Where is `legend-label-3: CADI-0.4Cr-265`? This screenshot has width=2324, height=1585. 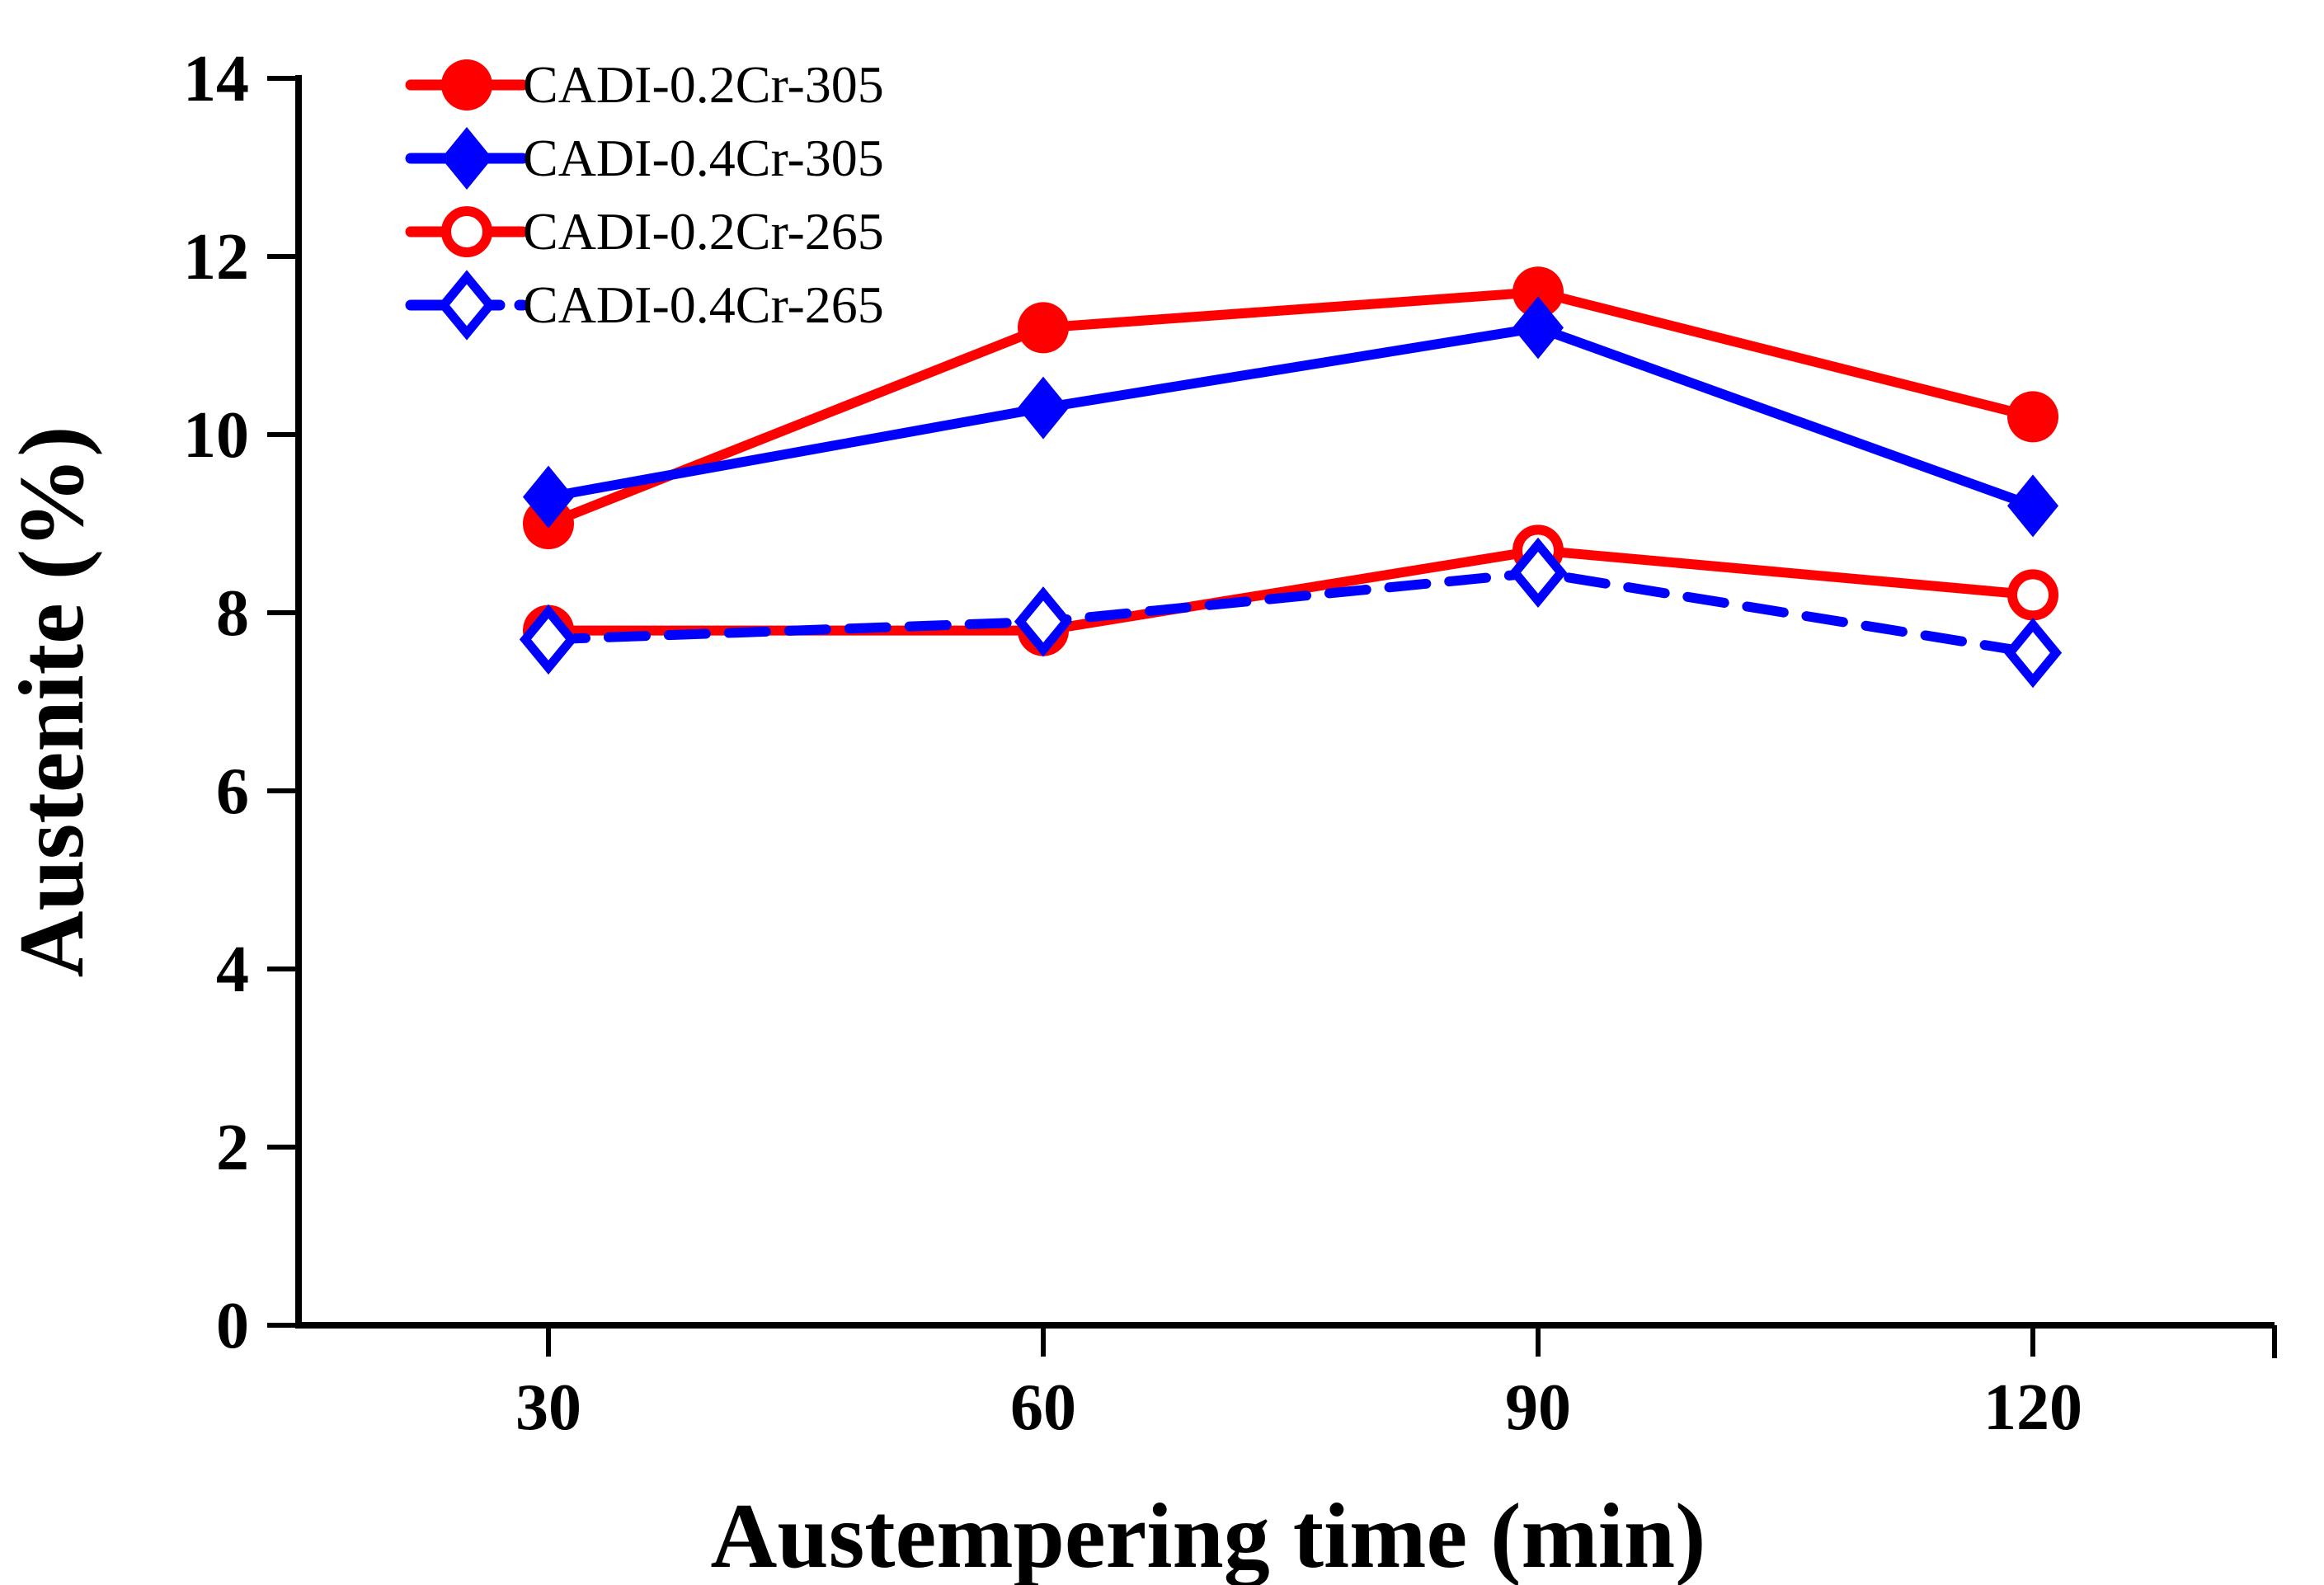 legend-label-3: CADI-0.4Cr-265 is located at coordinates (703, 305).